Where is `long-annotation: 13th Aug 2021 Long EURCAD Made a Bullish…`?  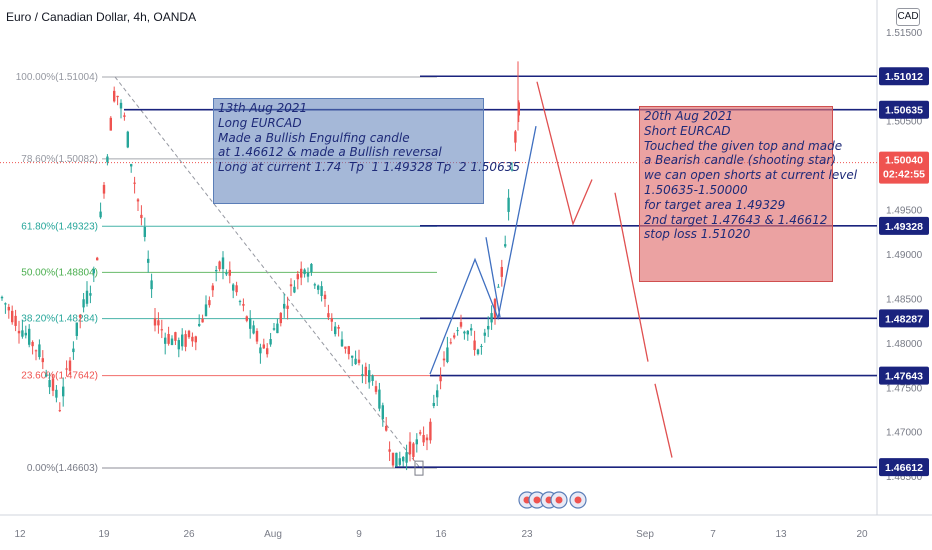
long-annotation: 13th Aug 2021 Long EURCAD Made a Bullish… is located at coordinates (366, 151).